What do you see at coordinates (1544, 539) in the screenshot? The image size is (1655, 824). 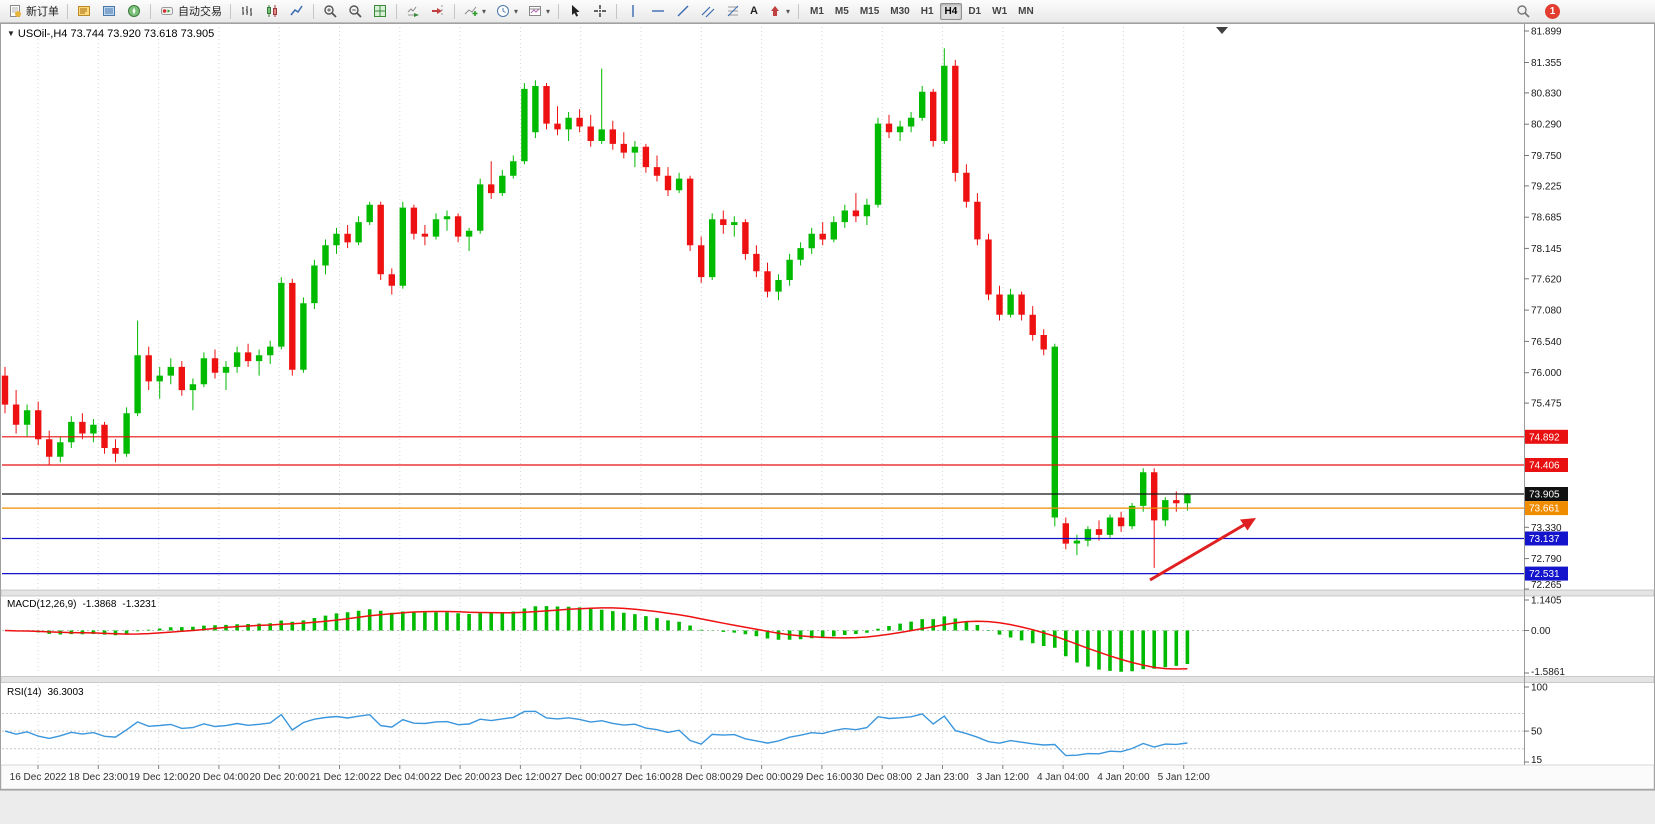 I see `svg-text: 73.137` at bounding box center [1544, 539].